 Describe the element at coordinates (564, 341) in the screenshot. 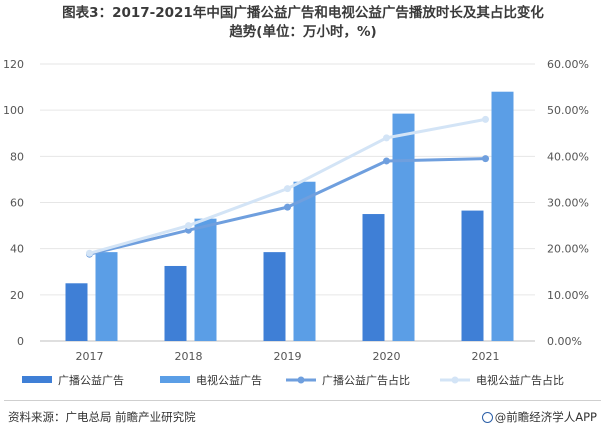

I see `y-right-tick-label: 0.00%` at that location.